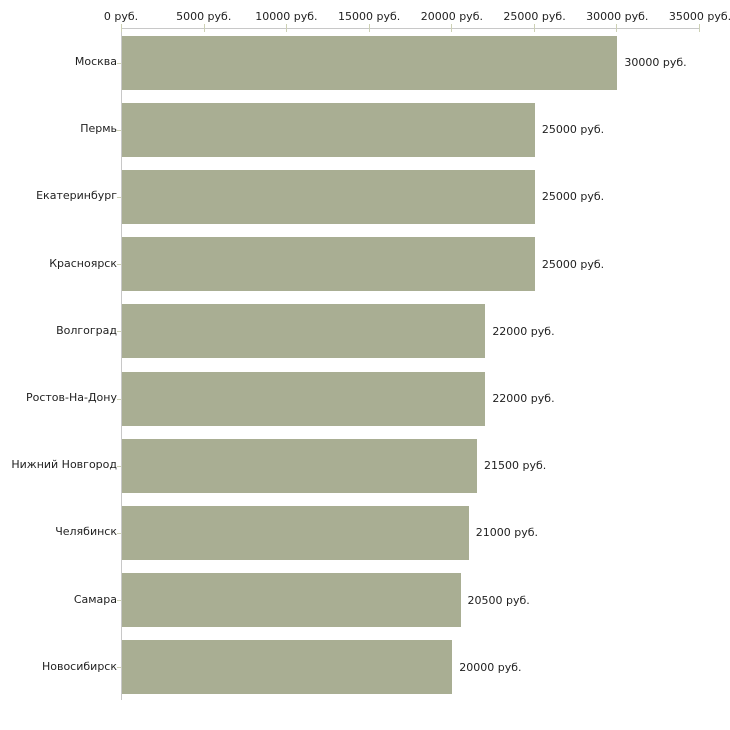  What do you see at coordinates (95, 62) in the screenshot?
I see `category-label: Москва` at bounding box center [95, 62].